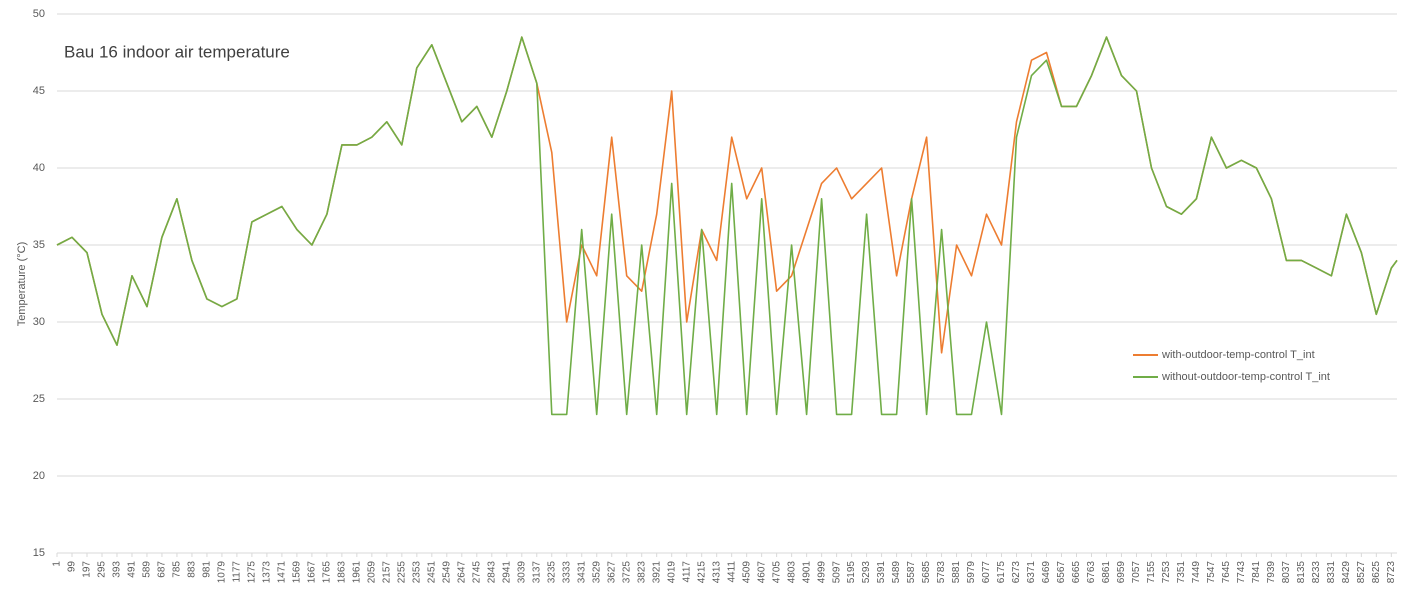 The image size is (1405, 600). What do you see at coordinates (39, 322) in the screenshot?
I see `y-tick-label: 30` at bounding box center [39, 322].